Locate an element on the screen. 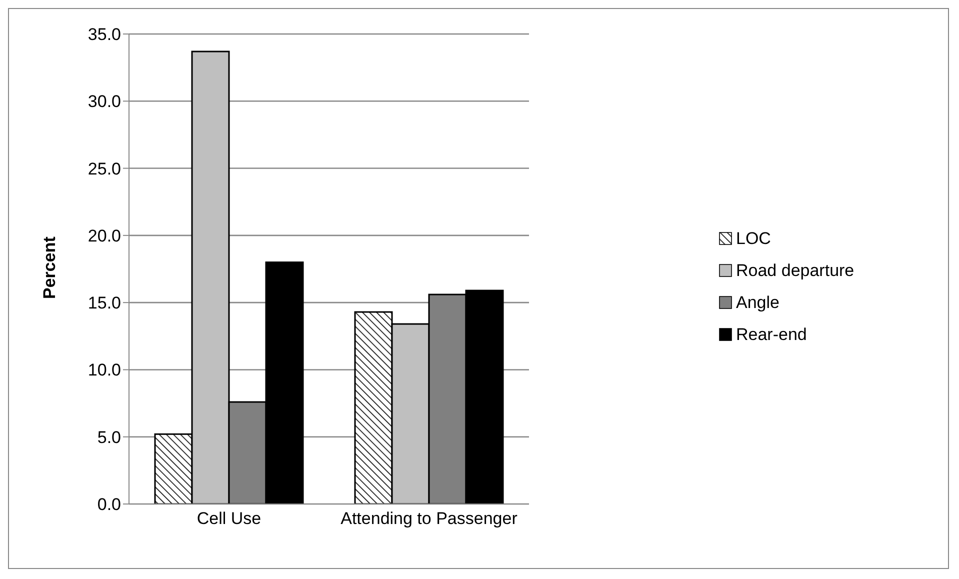 The width and height of the screenshot is (959, 579). x-tick-label: Cell Use is located at coordinates (229, 518).